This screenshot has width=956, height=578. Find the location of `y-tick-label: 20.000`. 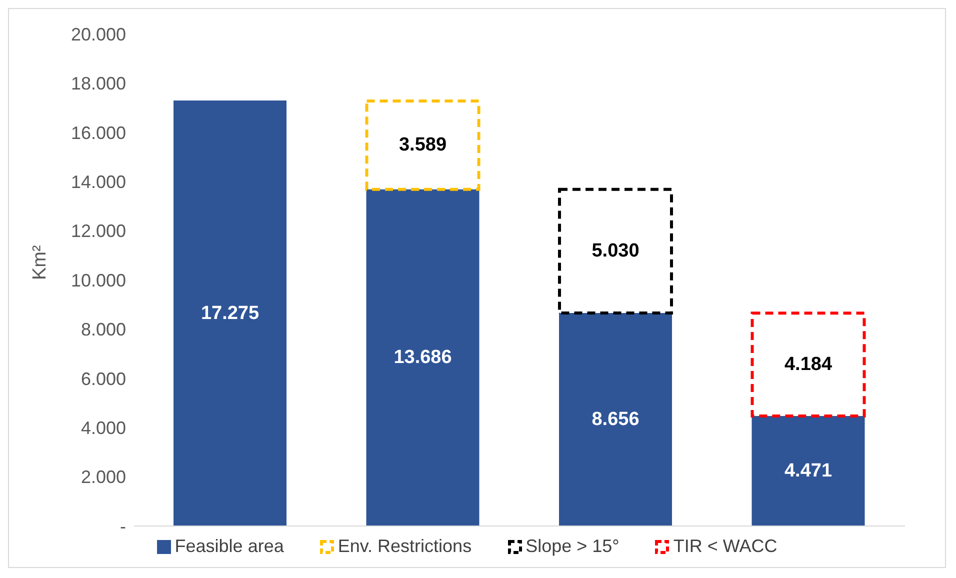

y-tick-label: 20.000 is located at coordinates (98, 34).